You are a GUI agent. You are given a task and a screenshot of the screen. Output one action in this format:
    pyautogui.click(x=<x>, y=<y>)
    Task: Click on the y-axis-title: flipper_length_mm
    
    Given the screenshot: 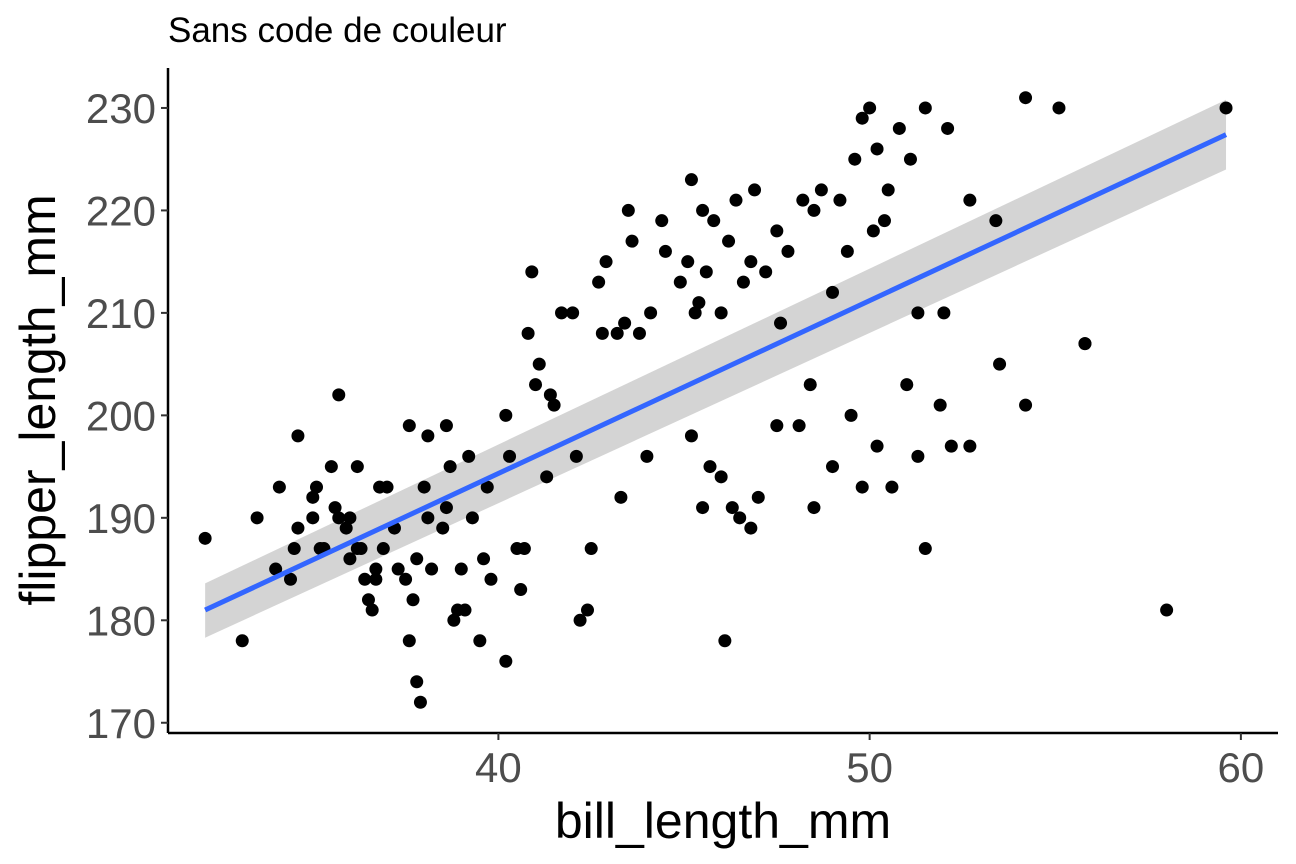 What is the action you would take?
    pyautogui.click(x=38, y=399)
    